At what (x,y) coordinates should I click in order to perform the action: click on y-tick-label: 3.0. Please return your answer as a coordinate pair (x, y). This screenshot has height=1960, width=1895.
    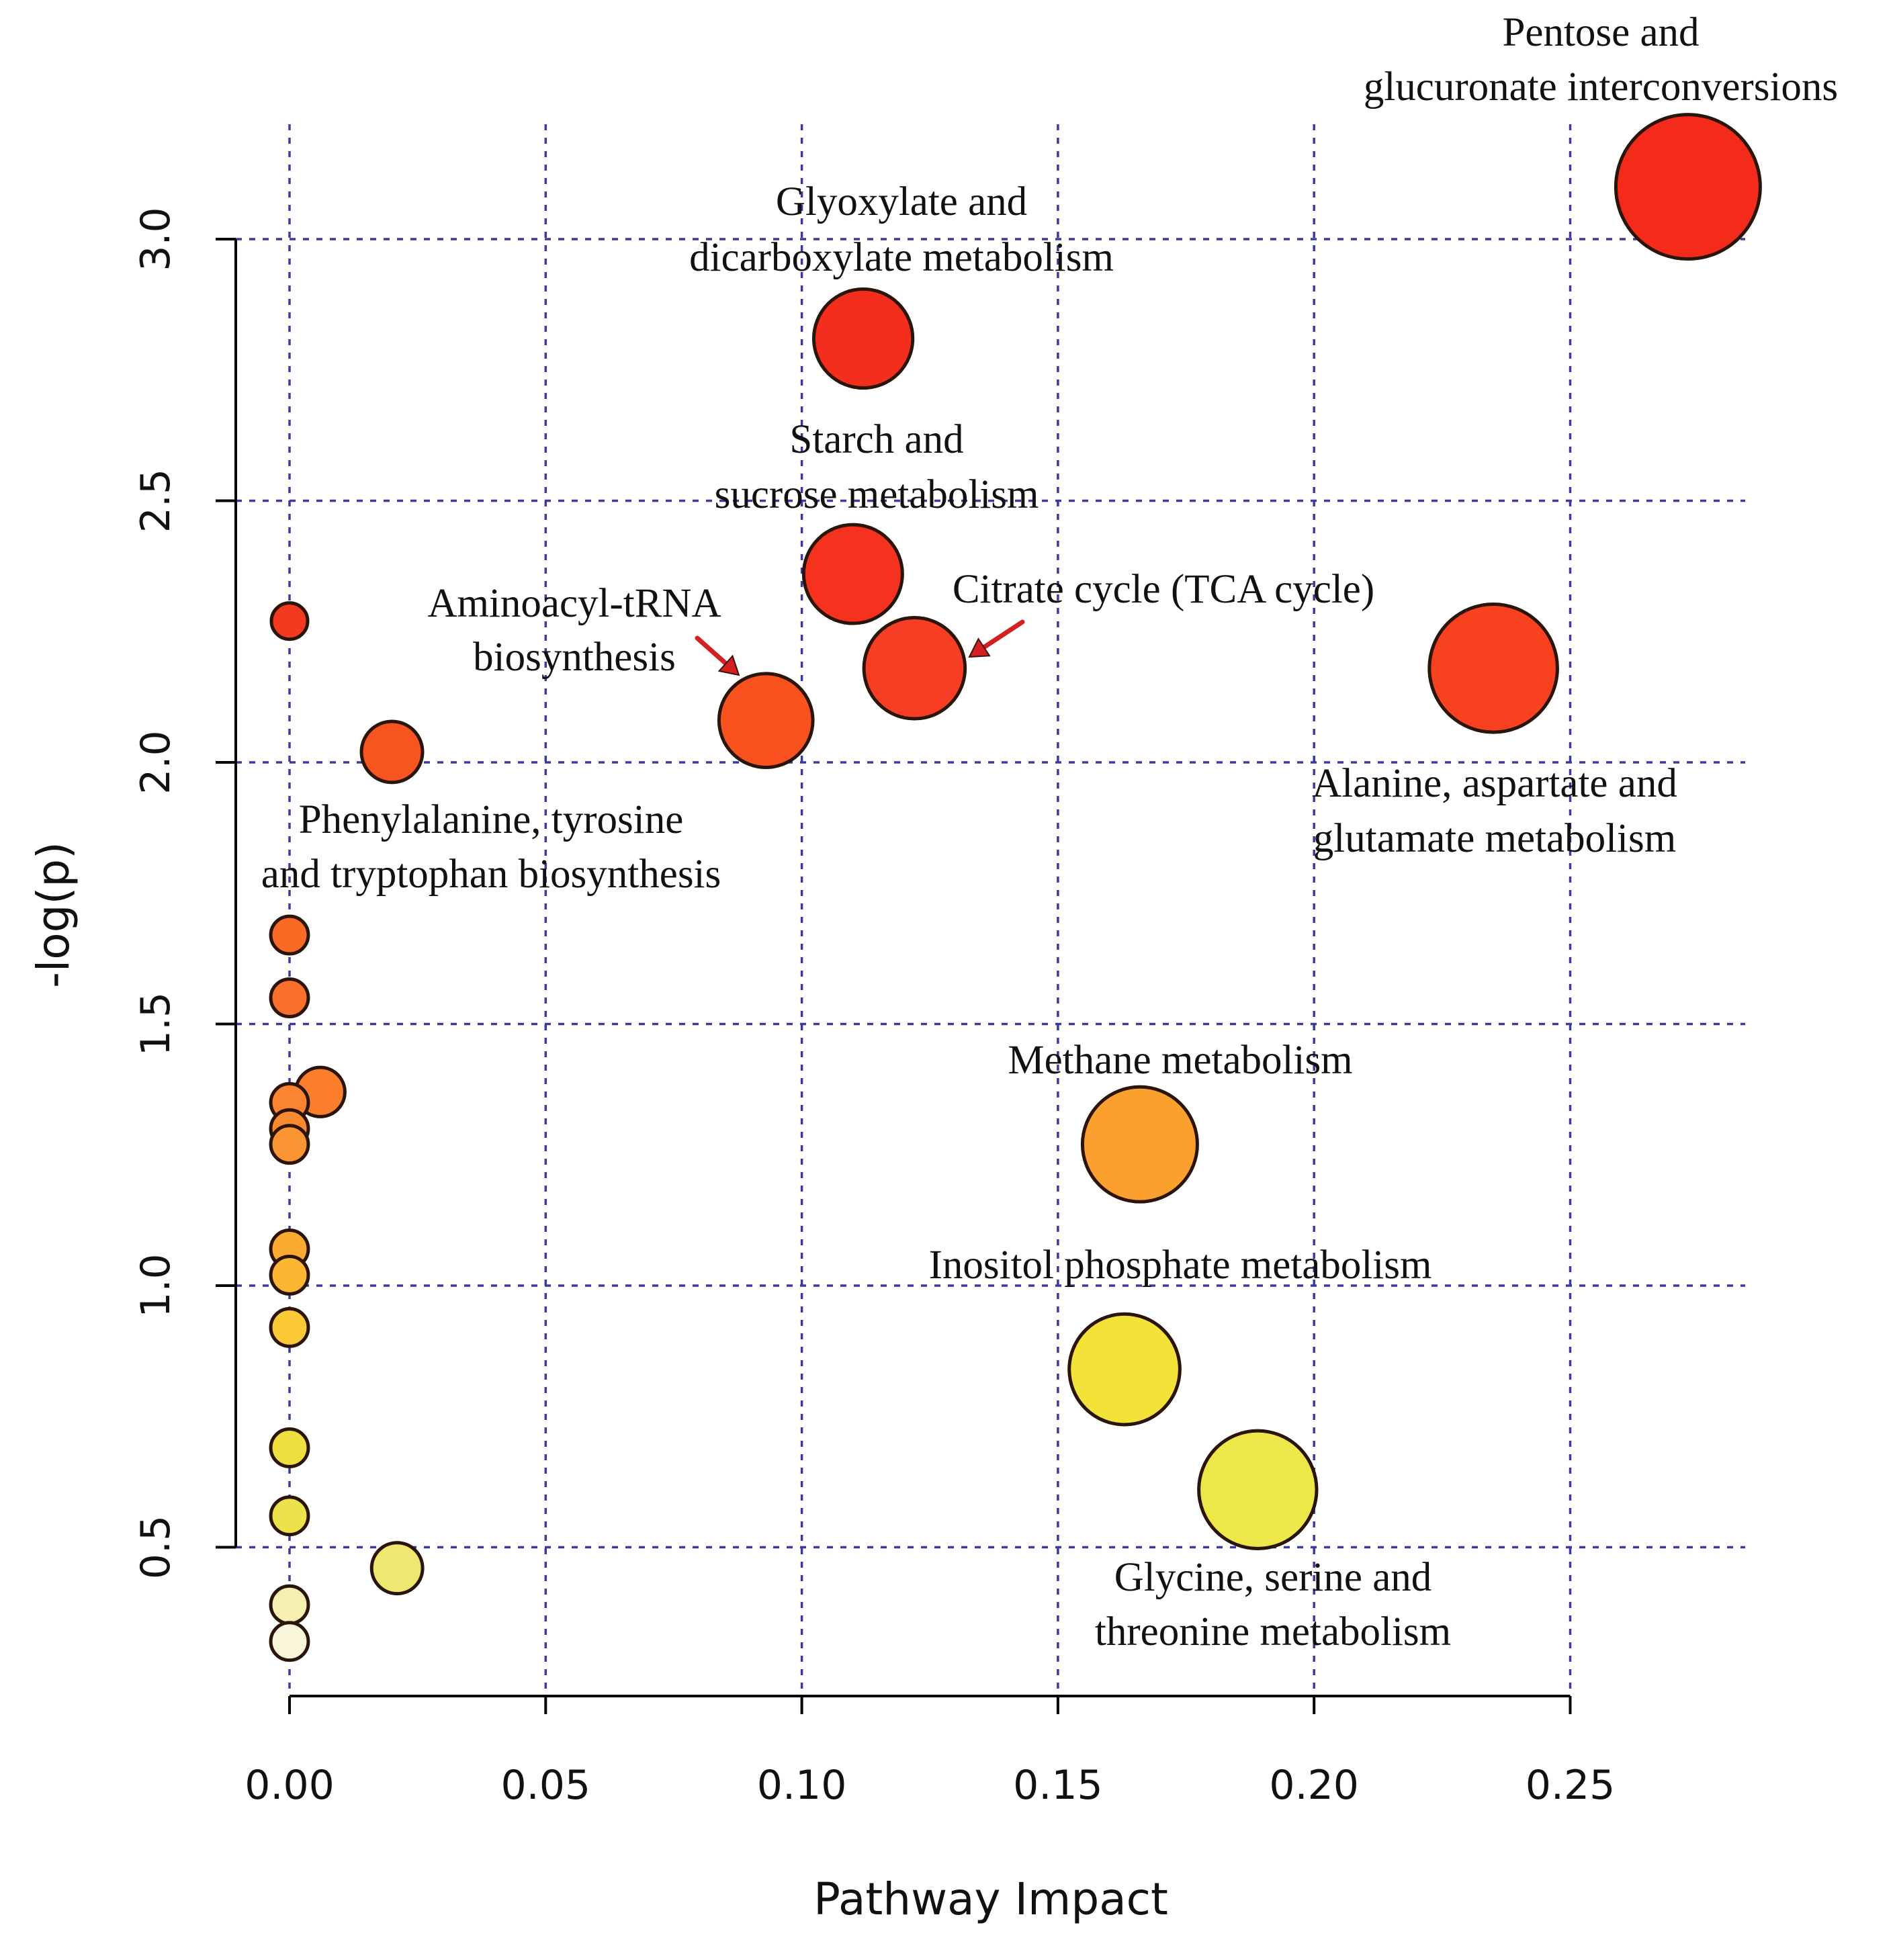
    Looking at the image, I should click on (155, 239).